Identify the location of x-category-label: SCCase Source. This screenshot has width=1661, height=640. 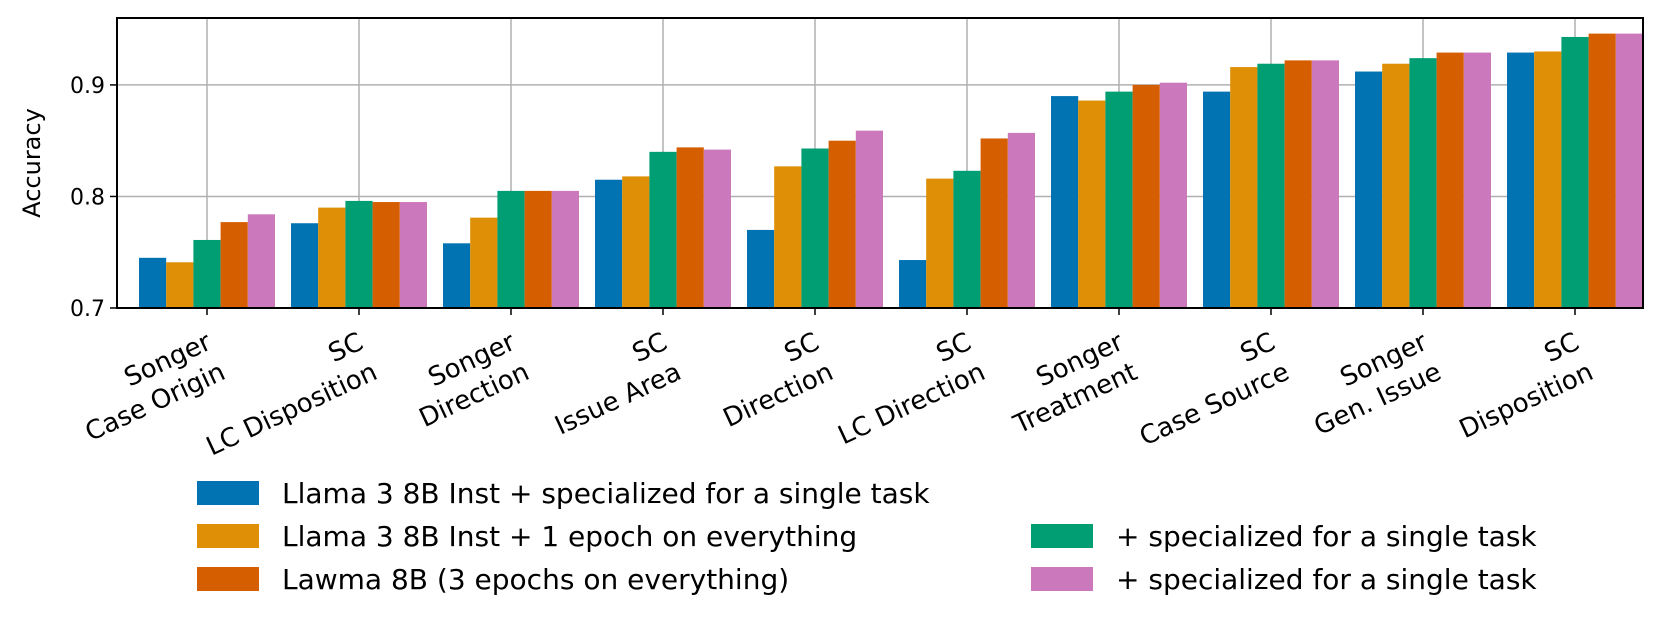
(1207, 389).